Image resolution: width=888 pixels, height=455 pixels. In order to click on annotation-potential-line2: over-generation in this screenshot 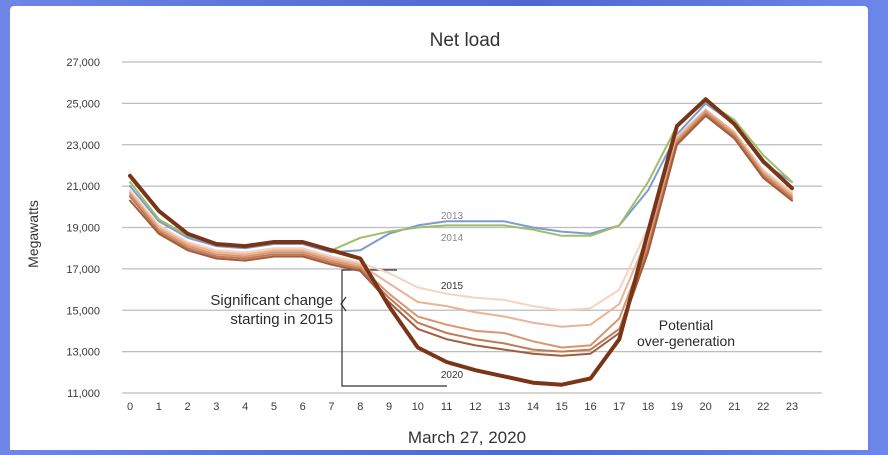, I will do `click(686, 341)`.